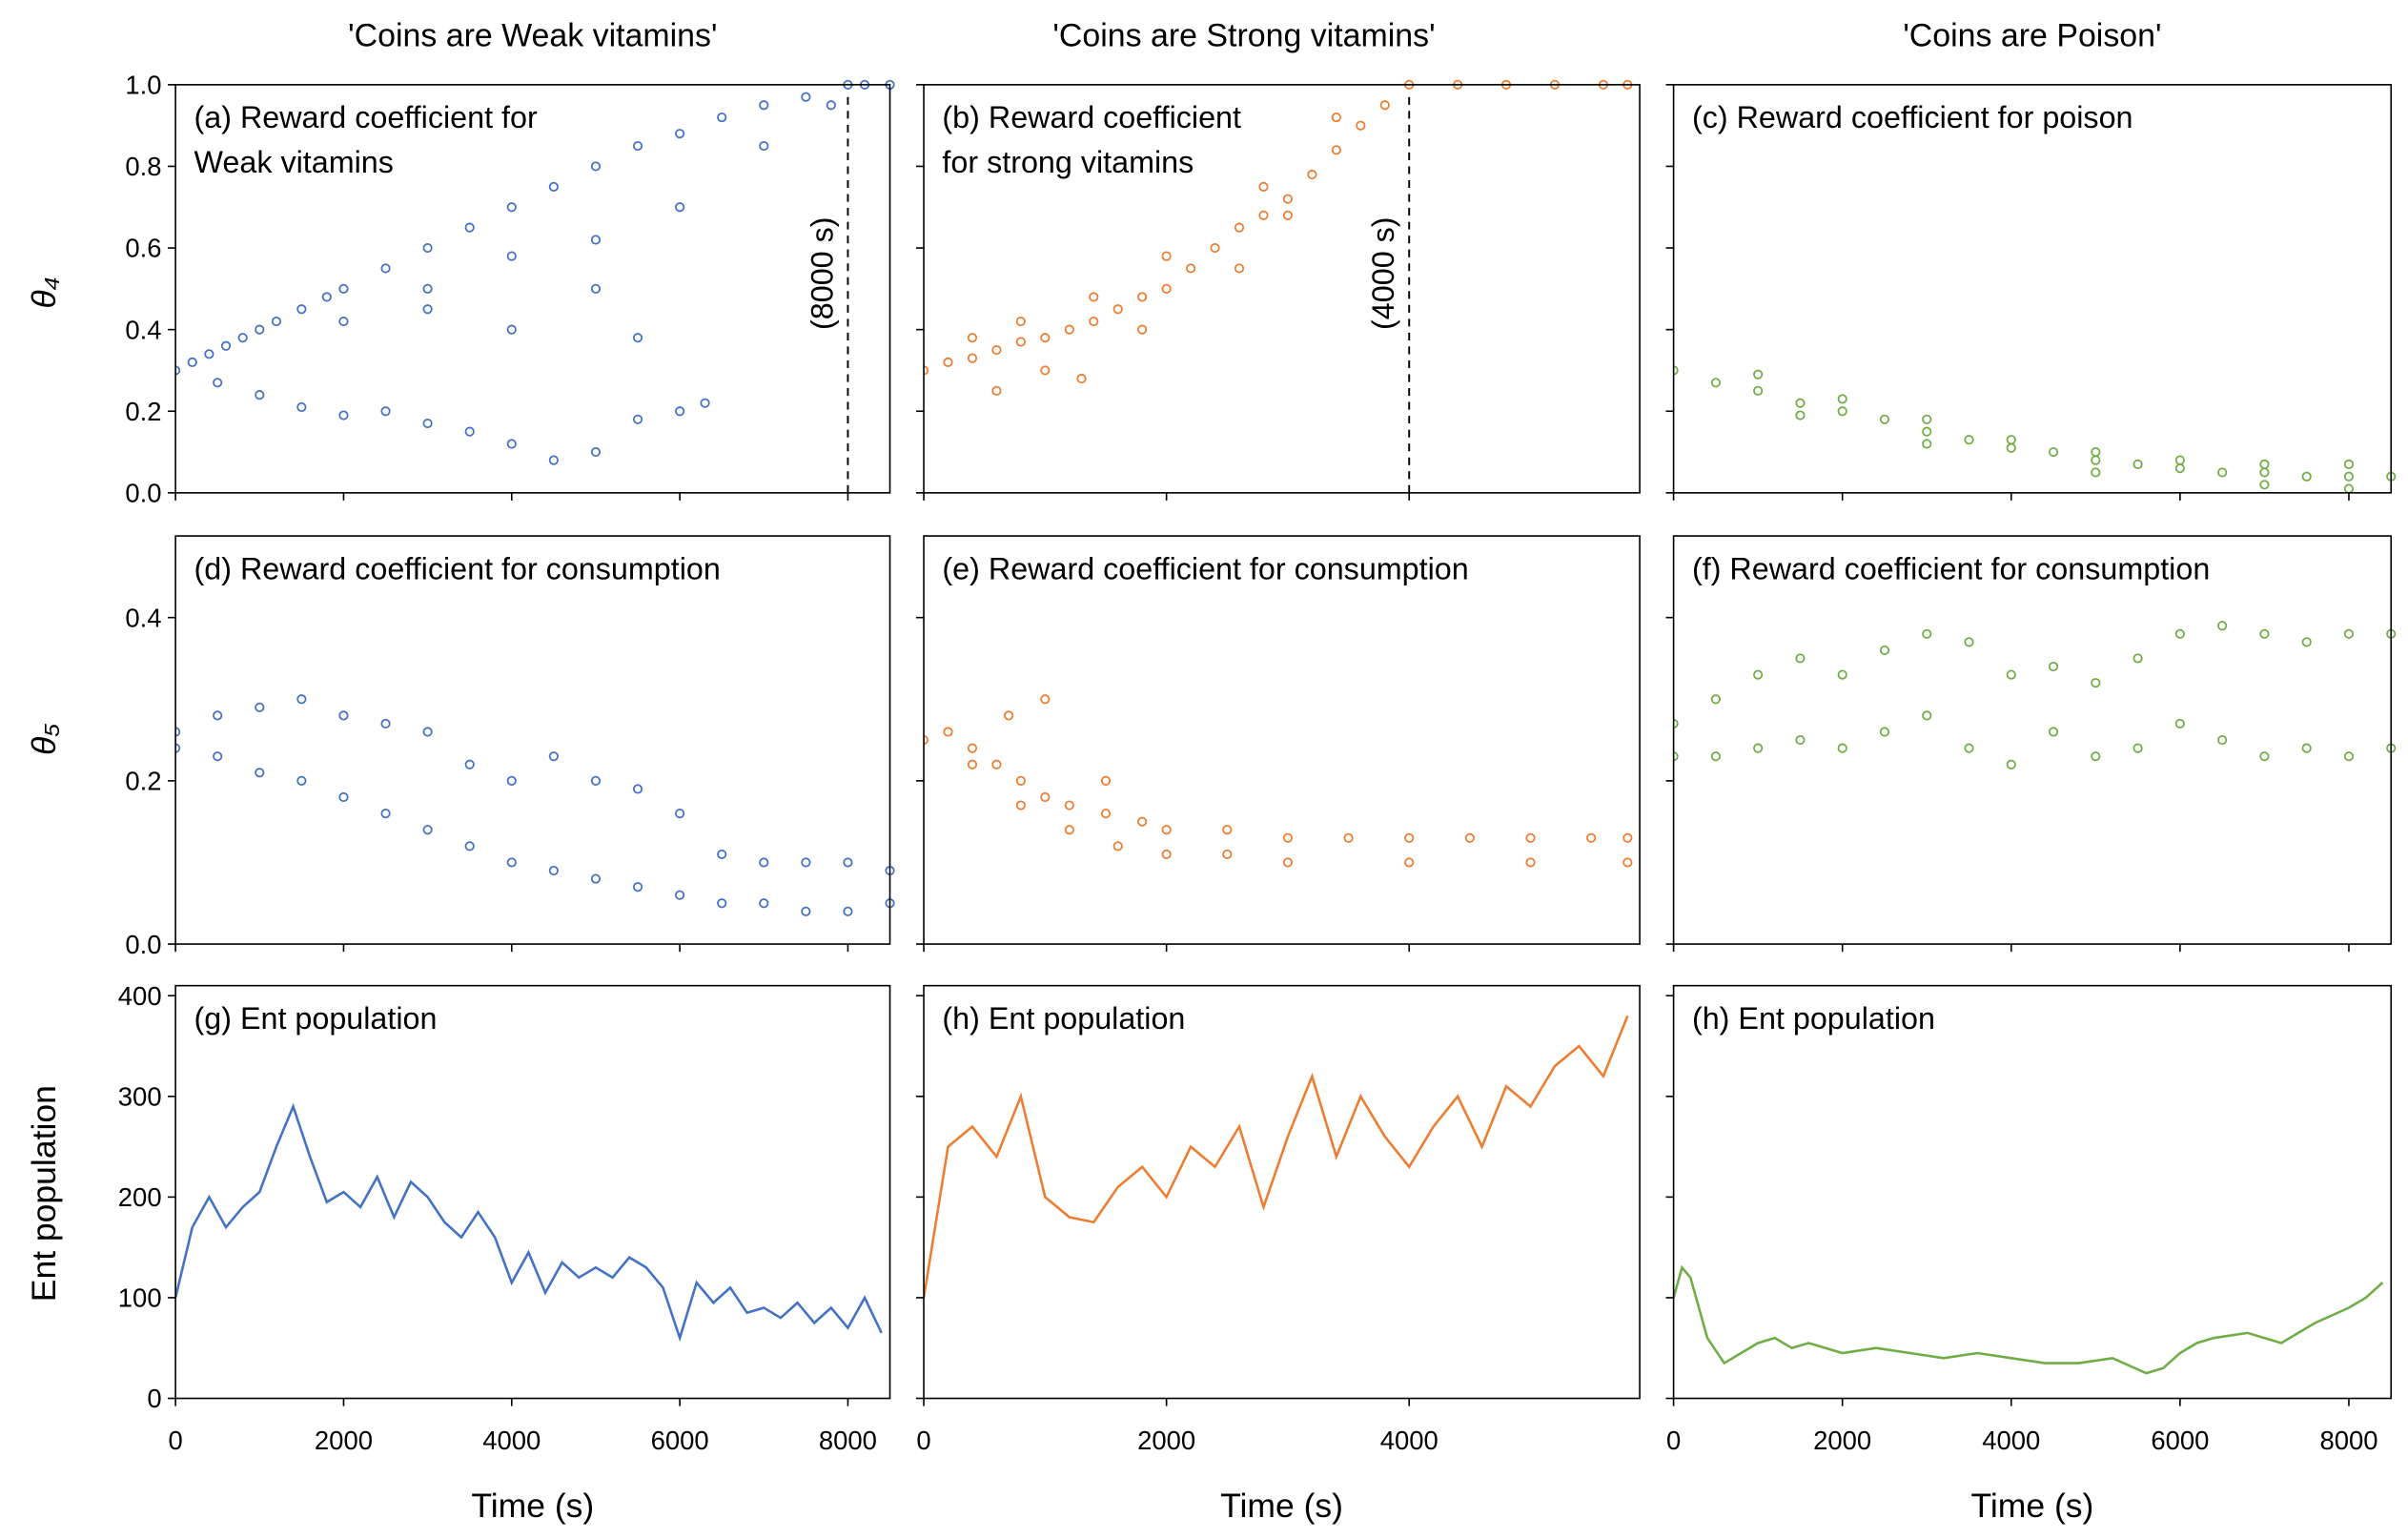 The height and width of the screenshot is (1539, 2408). What do you see at coordinates (1813, 1019) in the screenshot?
I see `panel-title: (h) Ent population` at bounding box center [1813, 1019].